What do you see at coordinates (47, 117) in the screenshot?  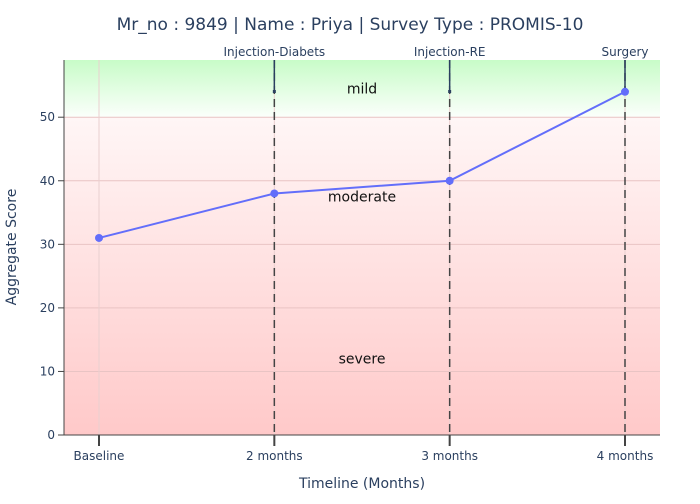 I see `y-tick-label: 50` at bounding box center [47, 117].